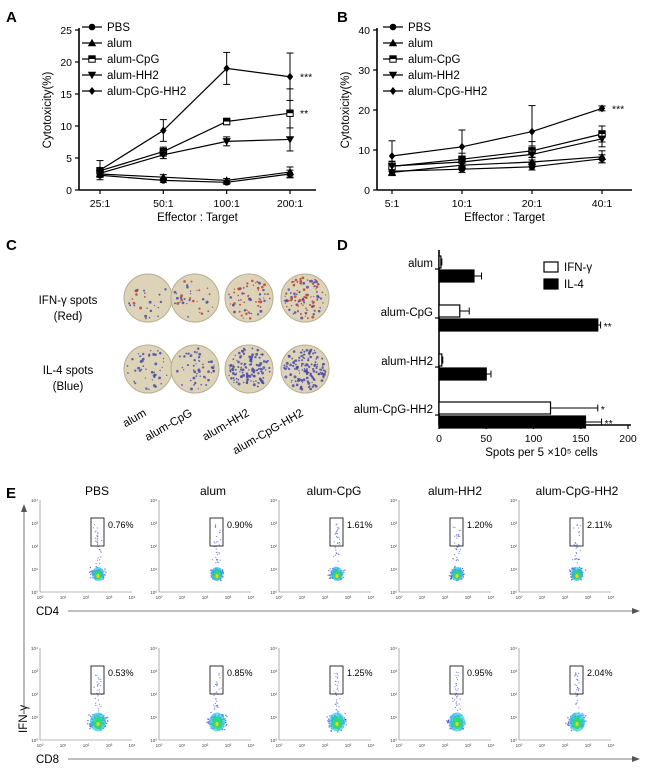  Describe the element at coordinates (273, 648) in the screenshot. I see `flow-plot-cd8-alum-cpg-ytick-4: 10⁴` at that location.